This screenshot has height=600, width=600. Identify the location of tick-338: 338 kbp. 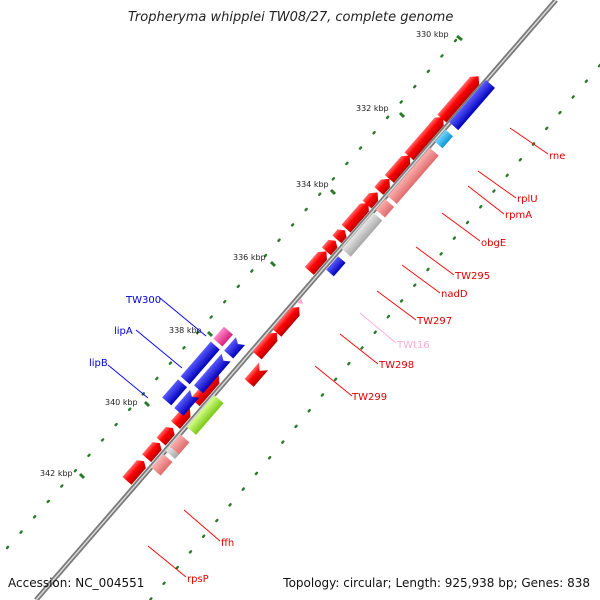
(191, 332).